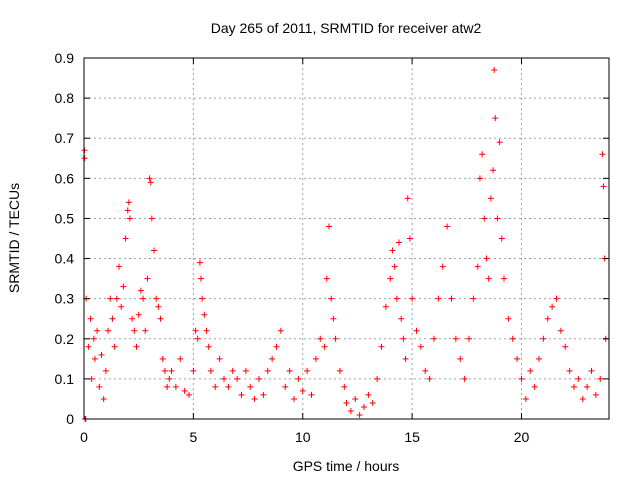 The height and width of the screenshot is (480, 640). What do you see at coordinates (65, 339) in the screenshot?
I see `y-tick-label: 0.2` at bounding box center [65, 339].